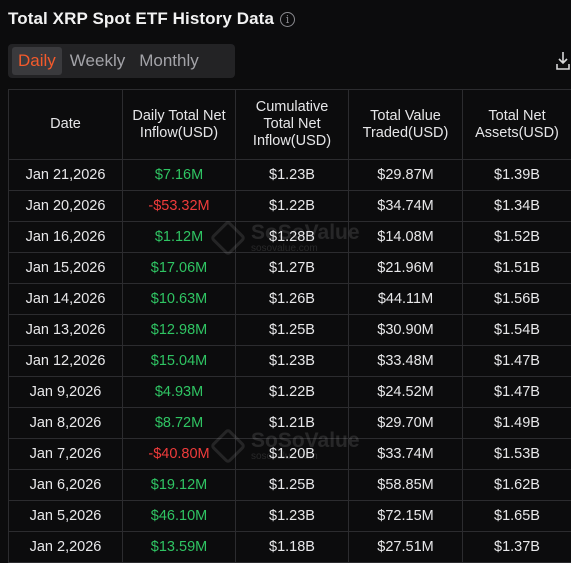 The image size is (571, 563). Describe the element at coordinates (179, 454) in the screenshot. I see `daily-inflow-cell: -$40.80M` at that location.